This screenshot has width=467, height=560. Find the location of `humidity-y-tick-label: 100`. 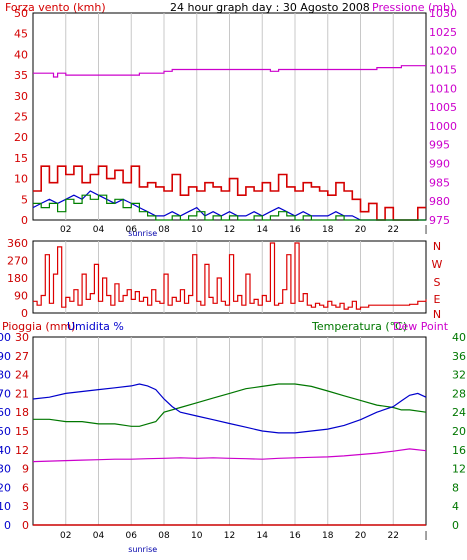

humidity-y-tick-label: 100 is located at coordinates (5, 337).